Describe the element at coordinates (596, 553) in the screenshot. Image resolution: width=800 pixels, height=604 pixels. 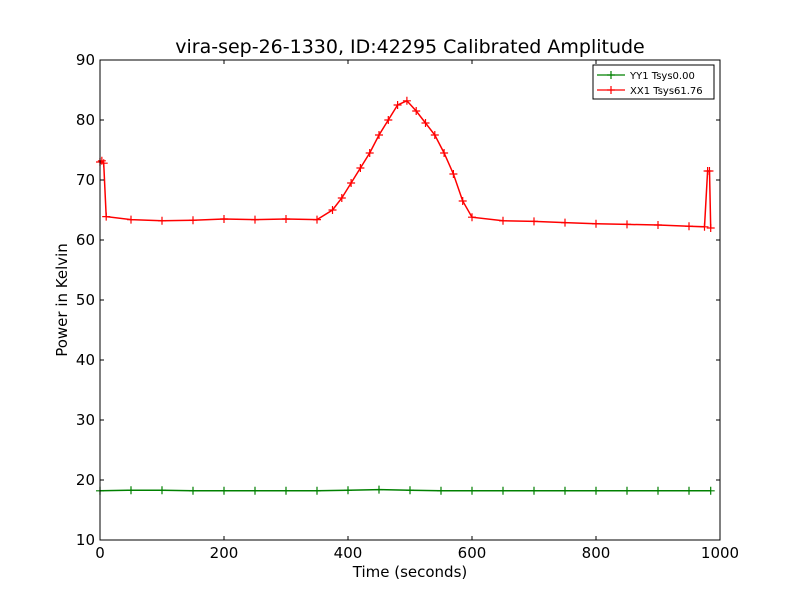
I see `x-tick-label: 800` at that location.